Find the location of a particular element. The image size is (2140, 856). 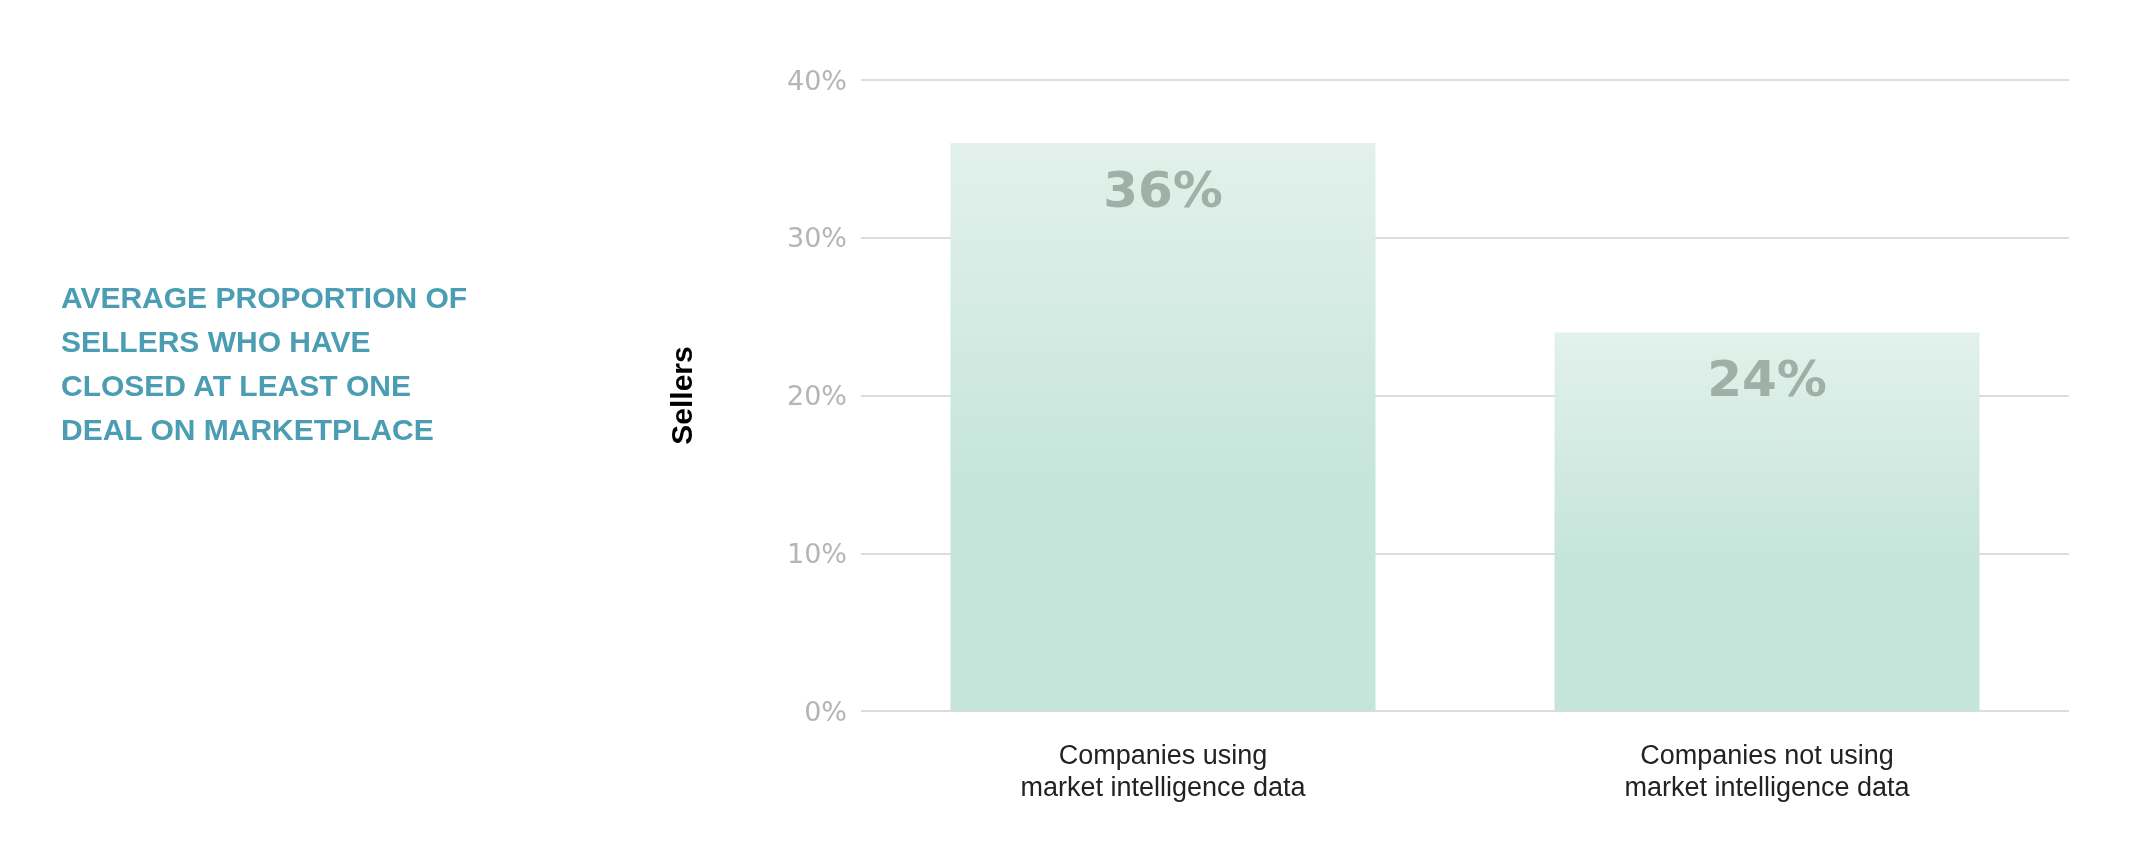

data-label: 36% is located at coordinates (1163, 190).